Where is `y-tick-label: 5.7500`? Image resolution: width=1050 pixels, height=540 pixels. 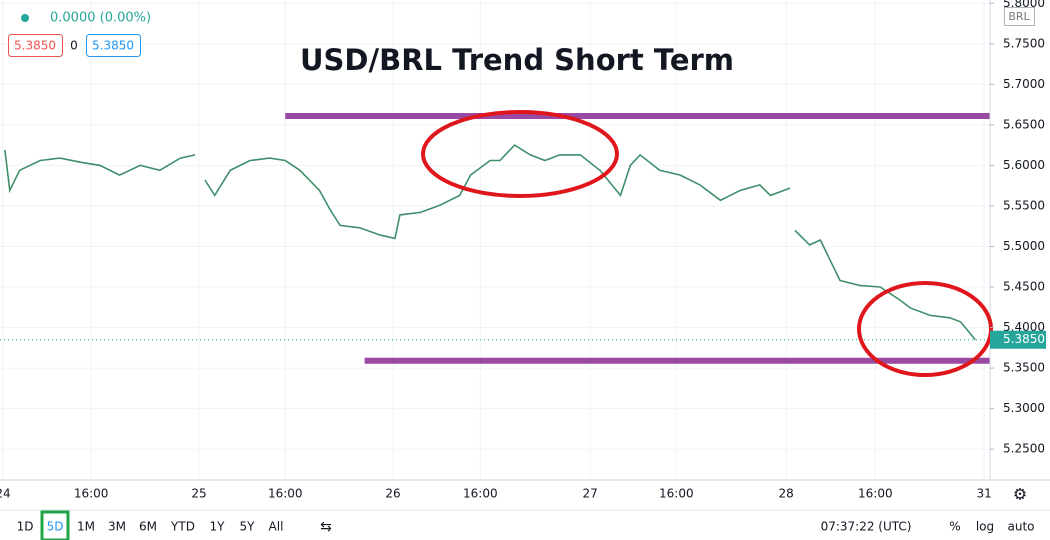
y-tick-label: 5.7500 is located at coordinates (1024, 43).